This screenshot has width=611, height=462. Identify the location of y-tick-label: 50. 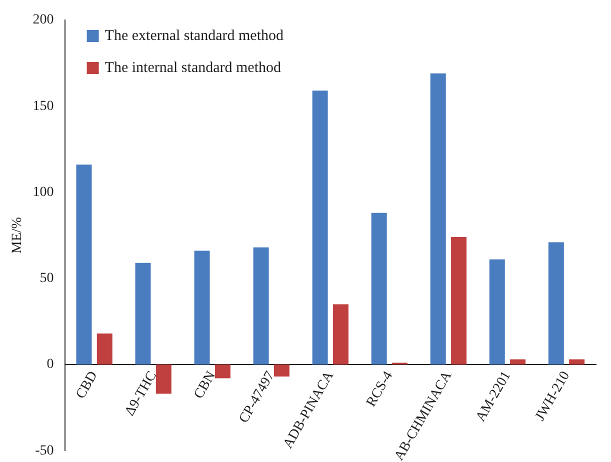
(47, 278).